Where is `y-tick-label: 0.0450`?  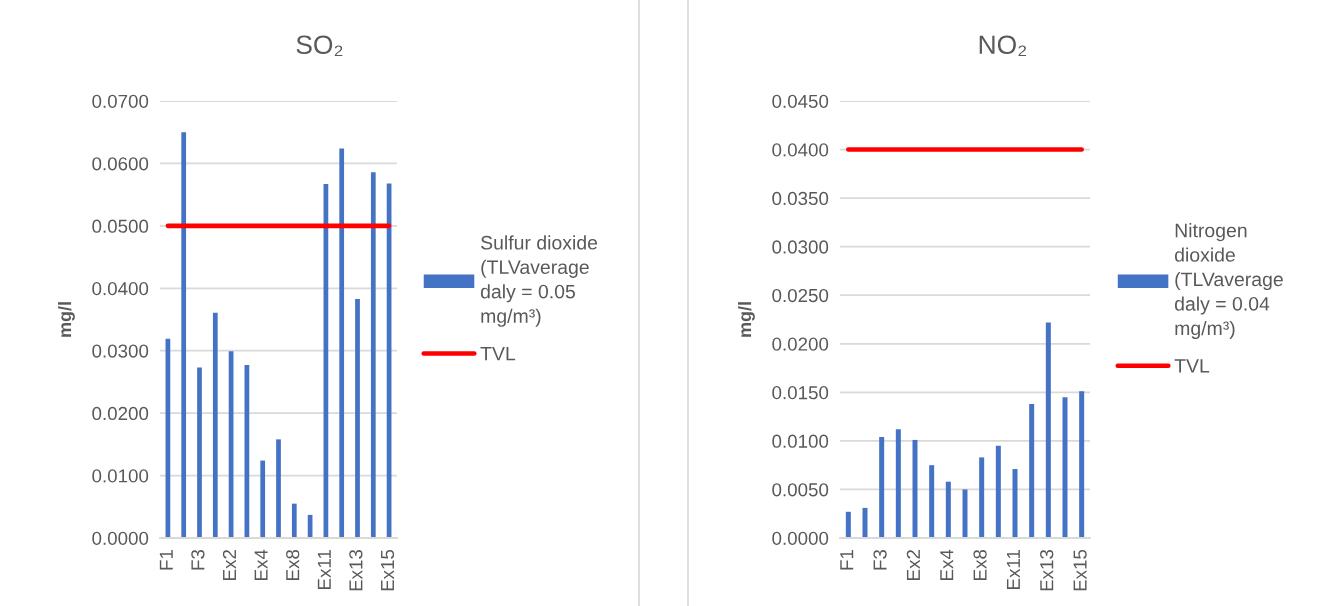
y-tick-label: 0.0450 is located at coordinates (800, 101).